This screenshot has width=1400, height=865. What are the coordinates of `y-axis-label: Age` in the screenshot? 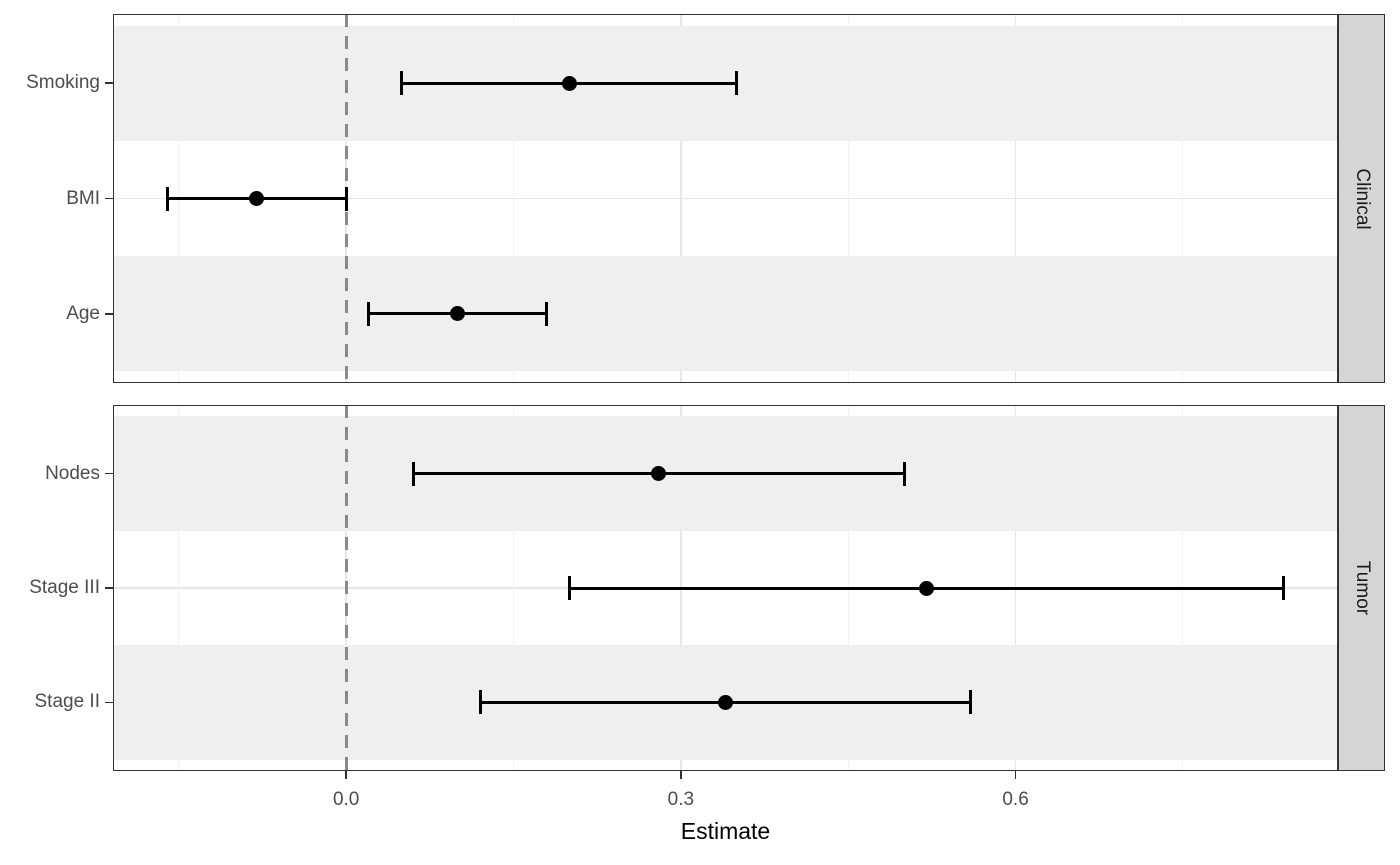 It's located at (83, 313).